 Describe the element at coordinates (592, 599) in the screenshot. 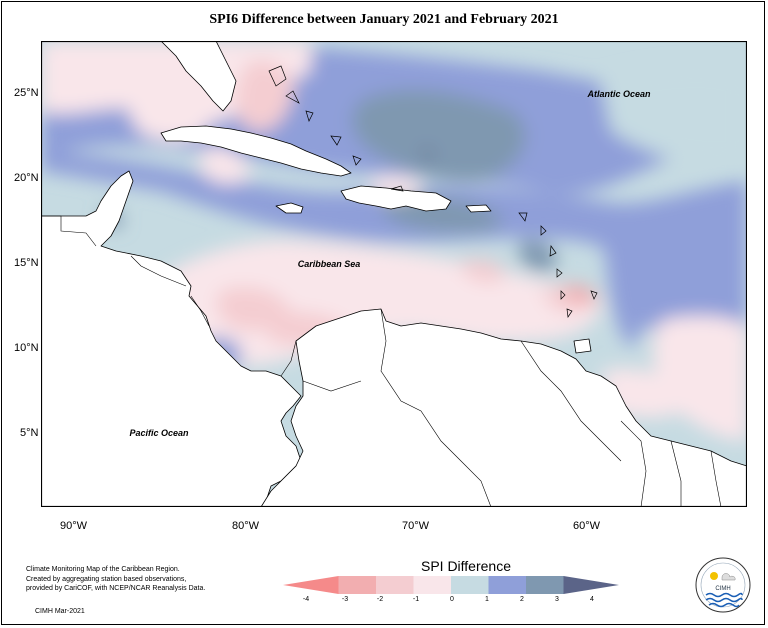

I see `legend-tick: 4` at that location.